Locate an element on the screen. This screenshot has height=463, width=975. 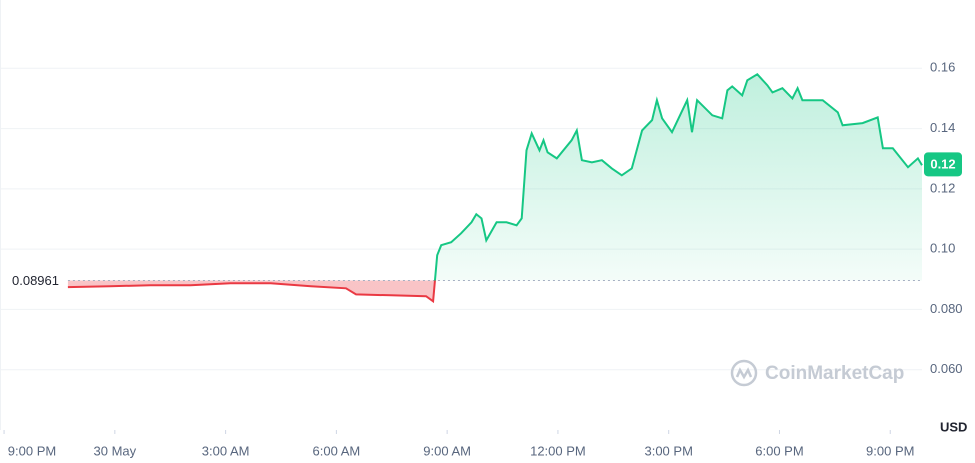
reference-label: 0.08961 is located at coordinates (35, 280).